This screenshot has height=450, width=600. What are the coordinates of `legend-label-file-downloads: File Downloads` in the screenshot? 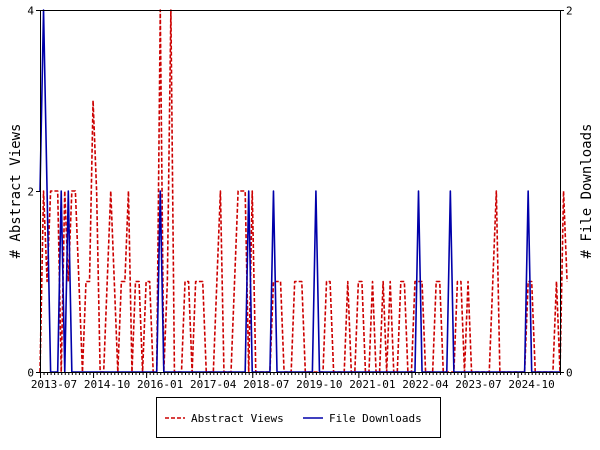 It's located at (375, 418).